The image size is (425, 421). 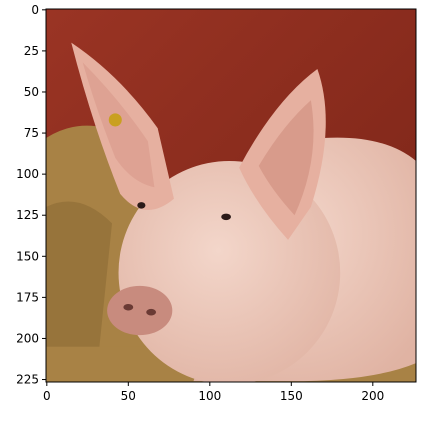 What do you see at coordinates (27, 297) in the screenshot?
I see `y-tick-label: 175` at bounding box center [27, 297].